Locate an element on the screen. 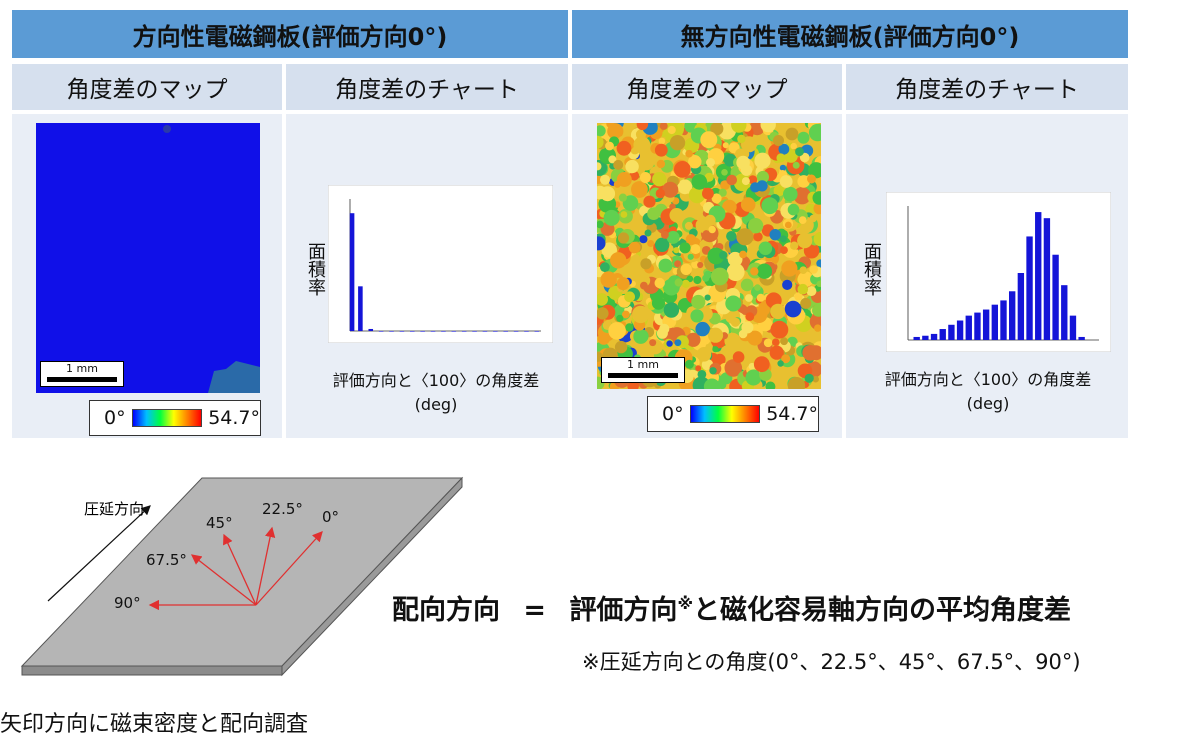 This screenshot has width=1200, height=745. angle-arrows: 0° 22.5° 45° 67.5° 90° is located at coordinates (226, 556).